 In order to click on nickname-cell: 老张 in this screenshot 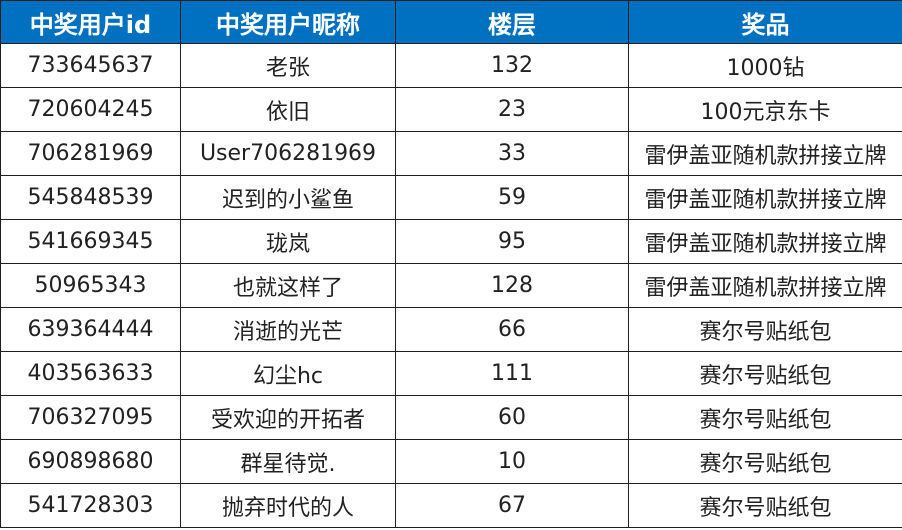, I will do `click(288, 65)`.